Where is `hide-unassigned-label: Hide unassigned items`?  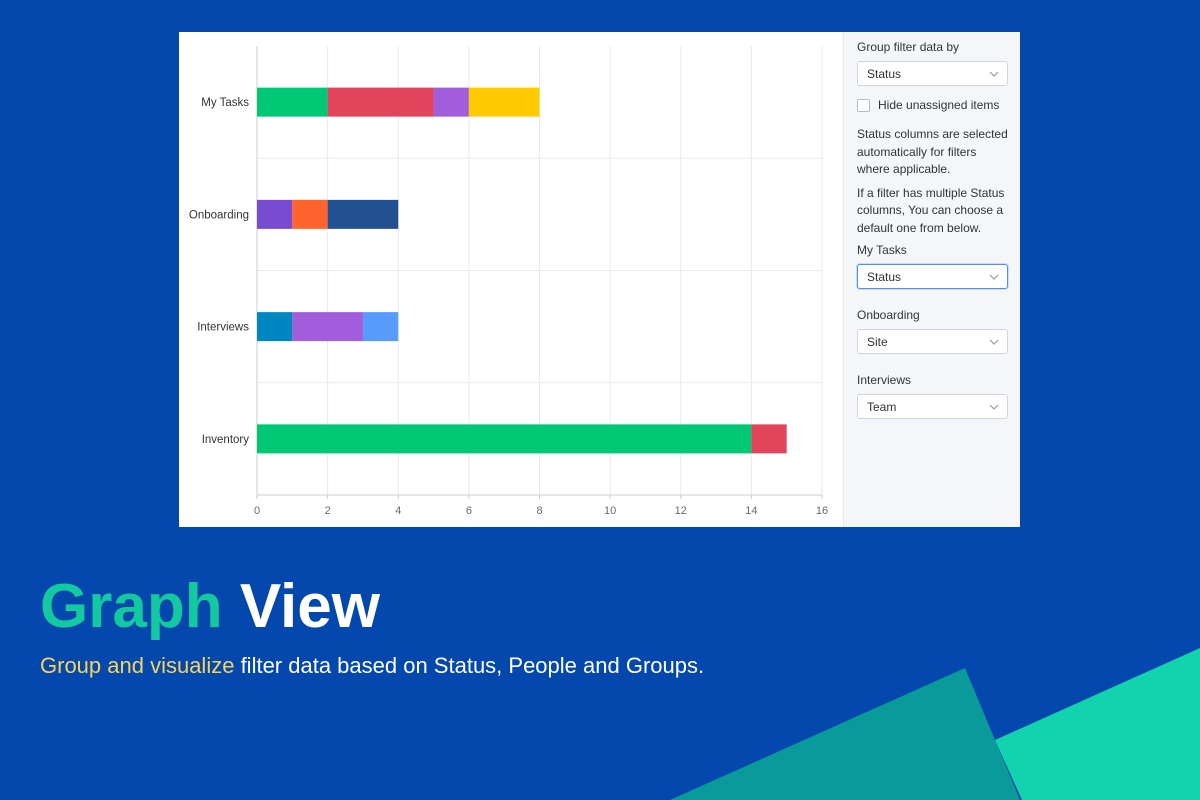
hide-unassigned-label: Hide unassigned items is located at coordinates (939, 105).